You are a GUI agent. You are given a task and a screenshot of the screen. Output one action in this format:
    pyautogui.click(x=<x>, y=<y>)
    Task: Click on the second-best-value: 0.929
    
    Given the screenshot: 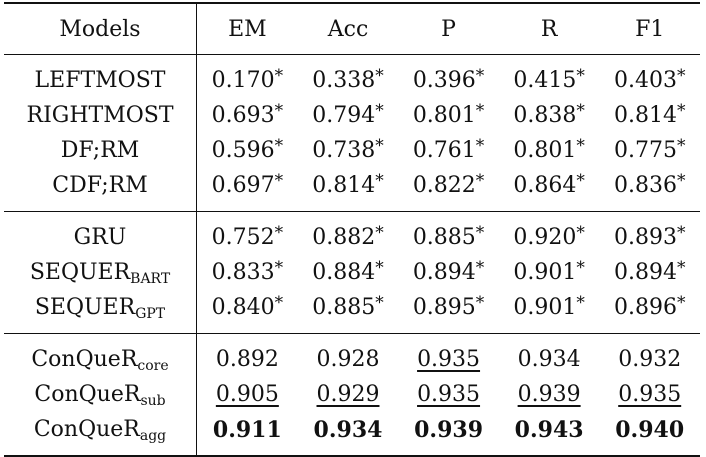 What is the action you would take?
    pyautogui.click(x=348, y=394)
    